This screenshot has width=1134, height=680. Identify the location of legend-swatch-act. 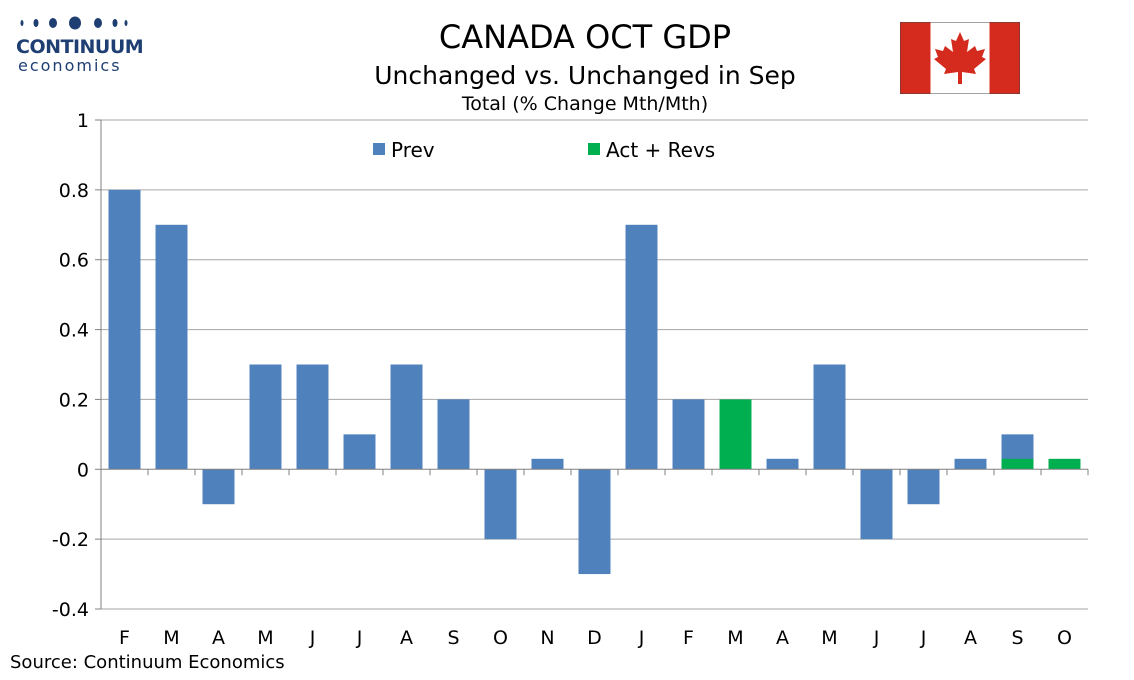
(594, 149).